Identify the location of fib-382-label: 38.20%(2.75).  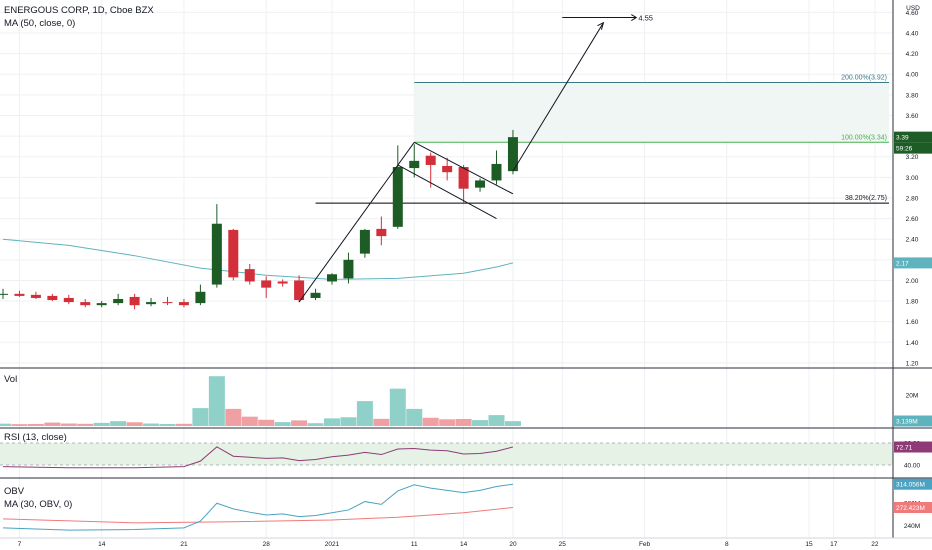
(866, 198).